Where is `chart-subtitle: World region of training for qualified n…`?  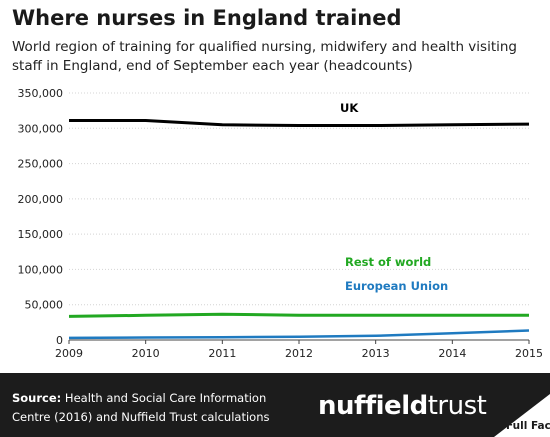
chart-subtitle: World region of training for qualified n… is located at coordinates (264, 56).